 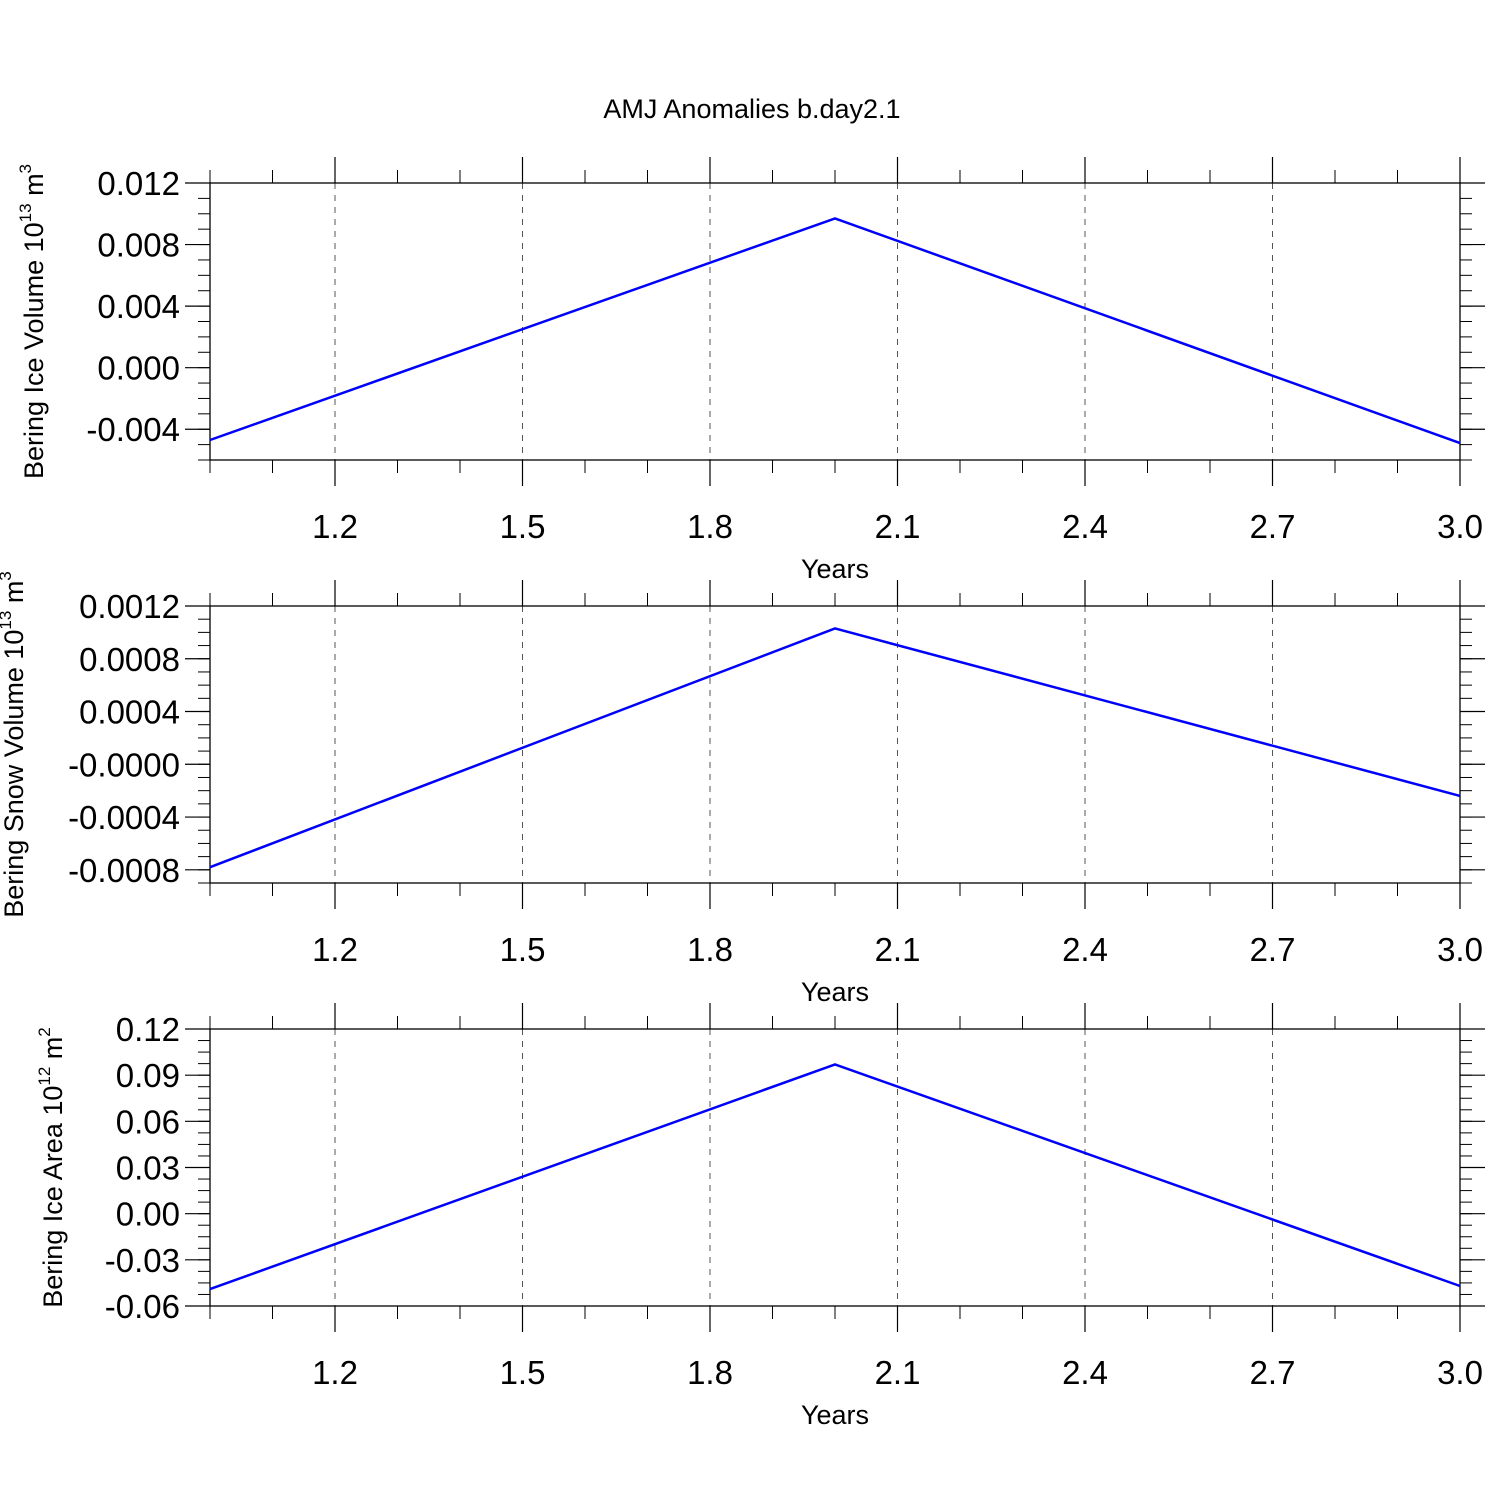 I want to click on y-tick-label: 0.06, so click(x=148, y=1121).